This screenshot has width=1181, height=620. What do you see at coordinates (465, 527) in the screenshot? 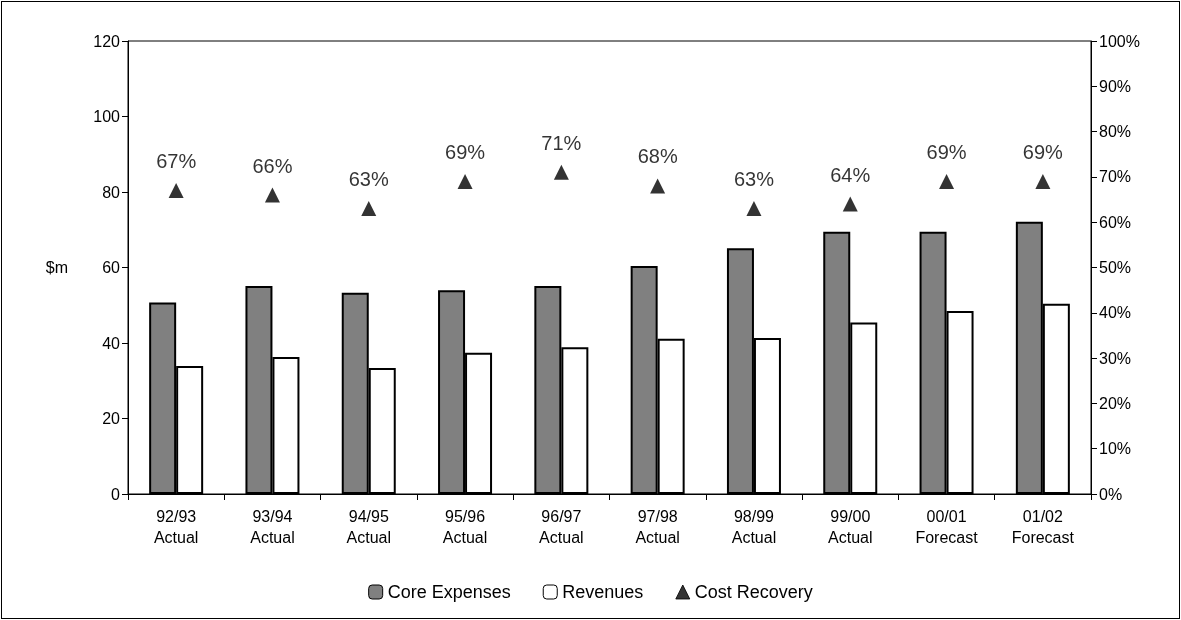
I see `x-tick-label: 95/96 Actual` at bounding box center [465, 527].